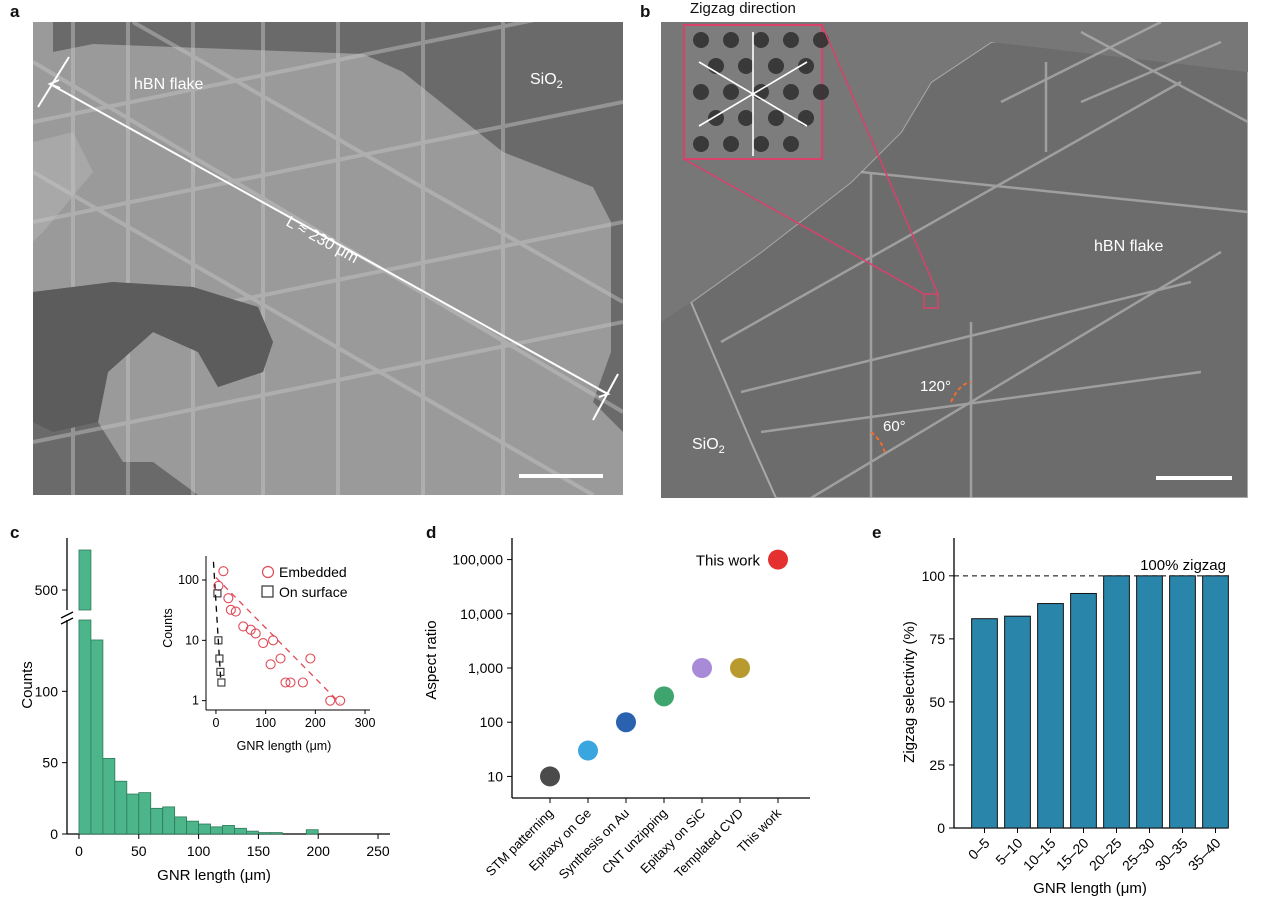 The height and width of the screenshot is (908, 1280). What do you see at coordinates (546, 81) in the screenshot?
I see `sio2-label-a: SiO2` at bounding box center [546, 81].